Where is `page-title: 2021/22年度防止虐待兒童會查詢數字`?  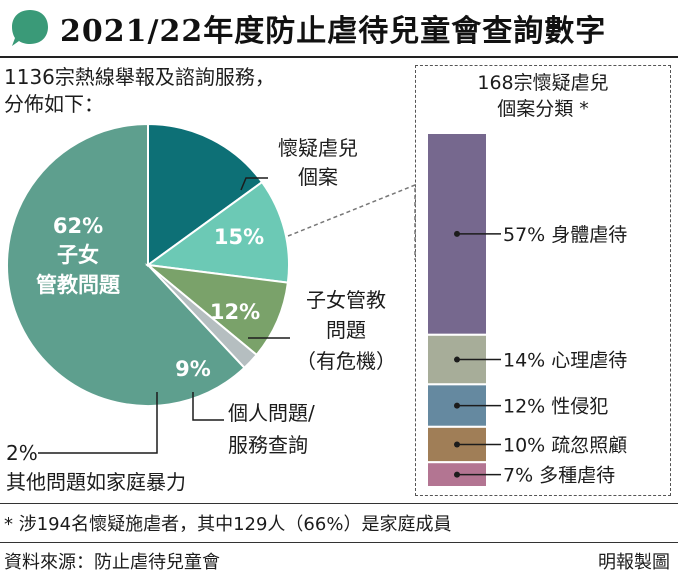
page-title: 2021/22年度防止虐待兒童會查詢數字 is located at coordinates (333, 31).